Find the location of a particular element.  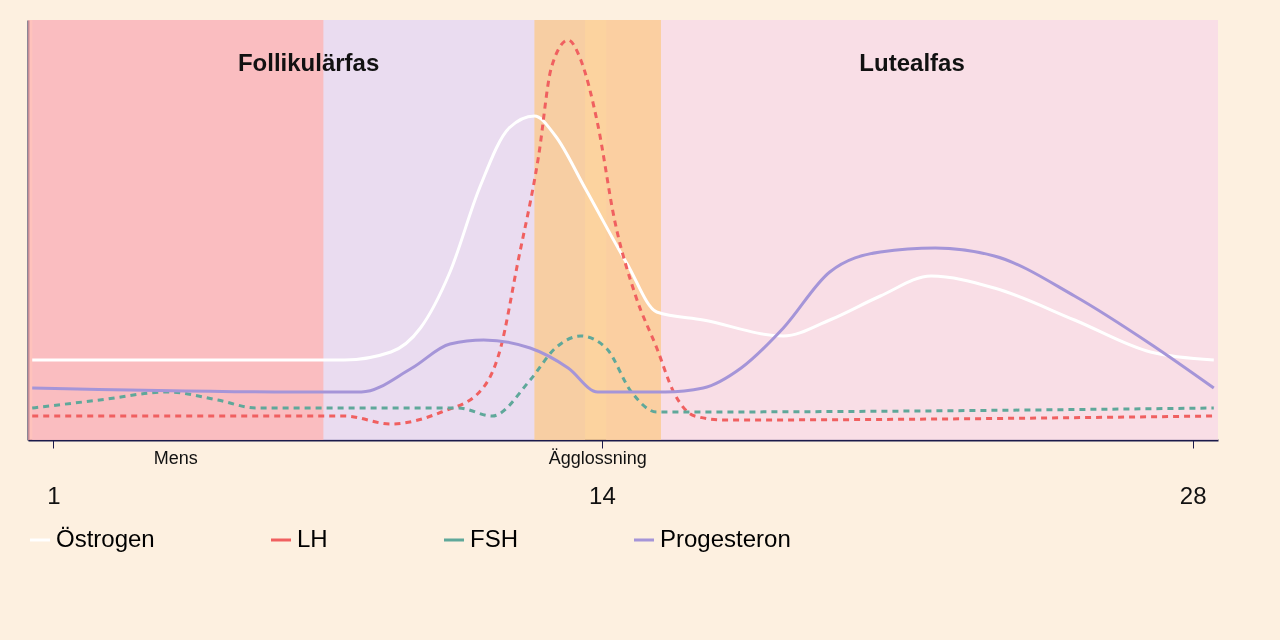

legend-label: LH is located at coordinates (312, 538).